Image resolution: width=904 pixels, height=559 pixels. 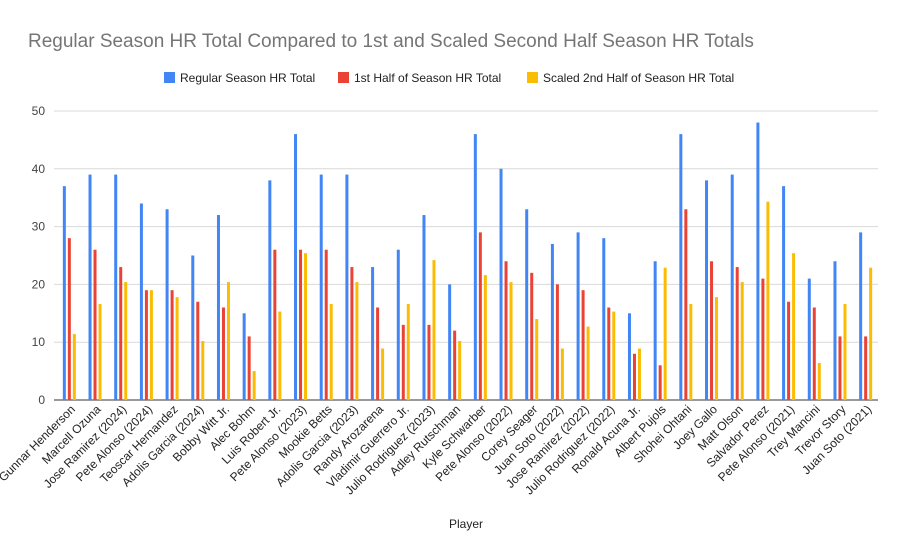 What do you see at coordinates (169, 77) in the screenshot?
I see `legend-swatch-regular` at bounding box center [169, 77].